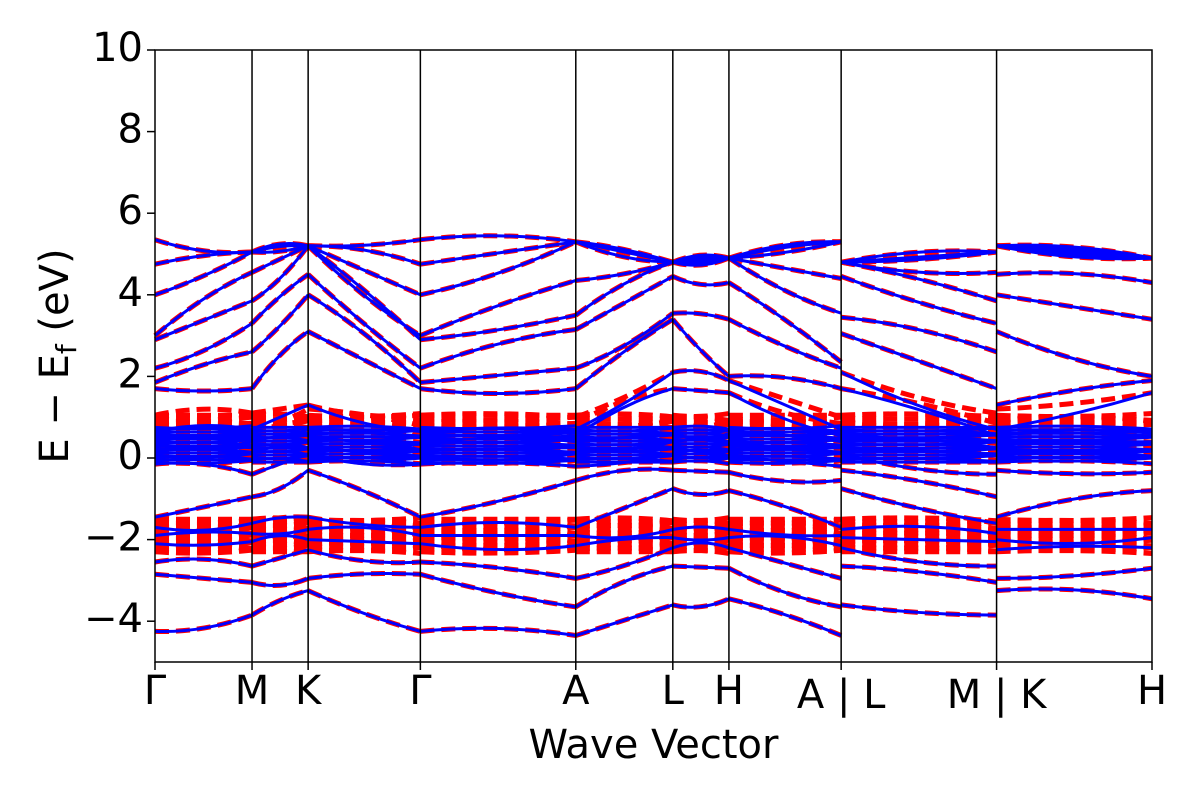 The height and width of the screenshot is (800, 1200). What do you see at coordinates (130, 456) in the screenshot?
I see `y-tick-label: 0` at bounding box center [130, 456].